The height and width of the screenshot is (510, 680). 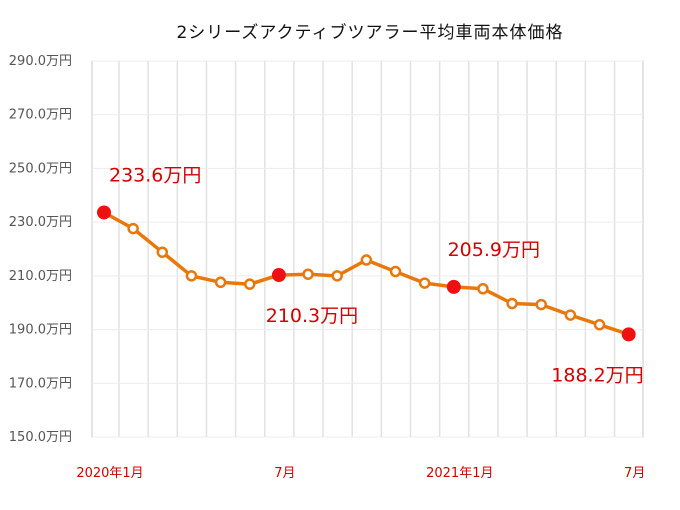 What do you see at coordinates (40, 276) in the screenshot?
I see `y-tick-label: 210.0万円` at bounding box center [40, 276].